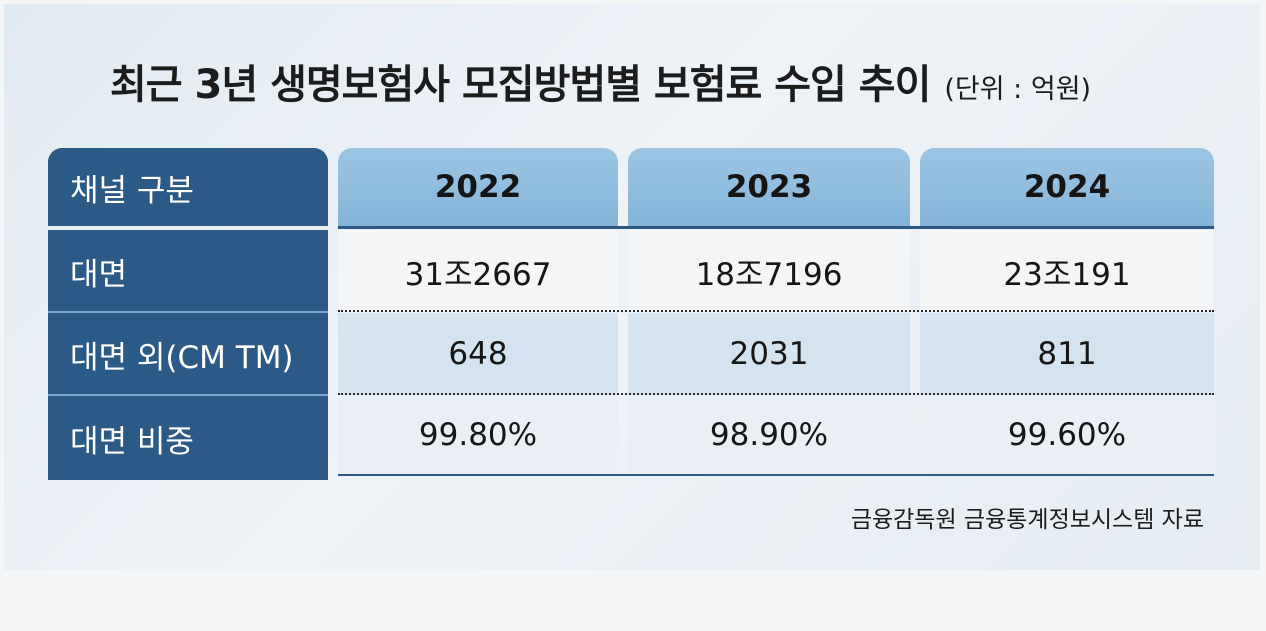 The width and height of the screenshot is (1266, 631). What do you see at coordinates (769, 354) in the screenshot?
I see `cell-non-face-to-face-2023: 2031` at bounding box center [769, 354].